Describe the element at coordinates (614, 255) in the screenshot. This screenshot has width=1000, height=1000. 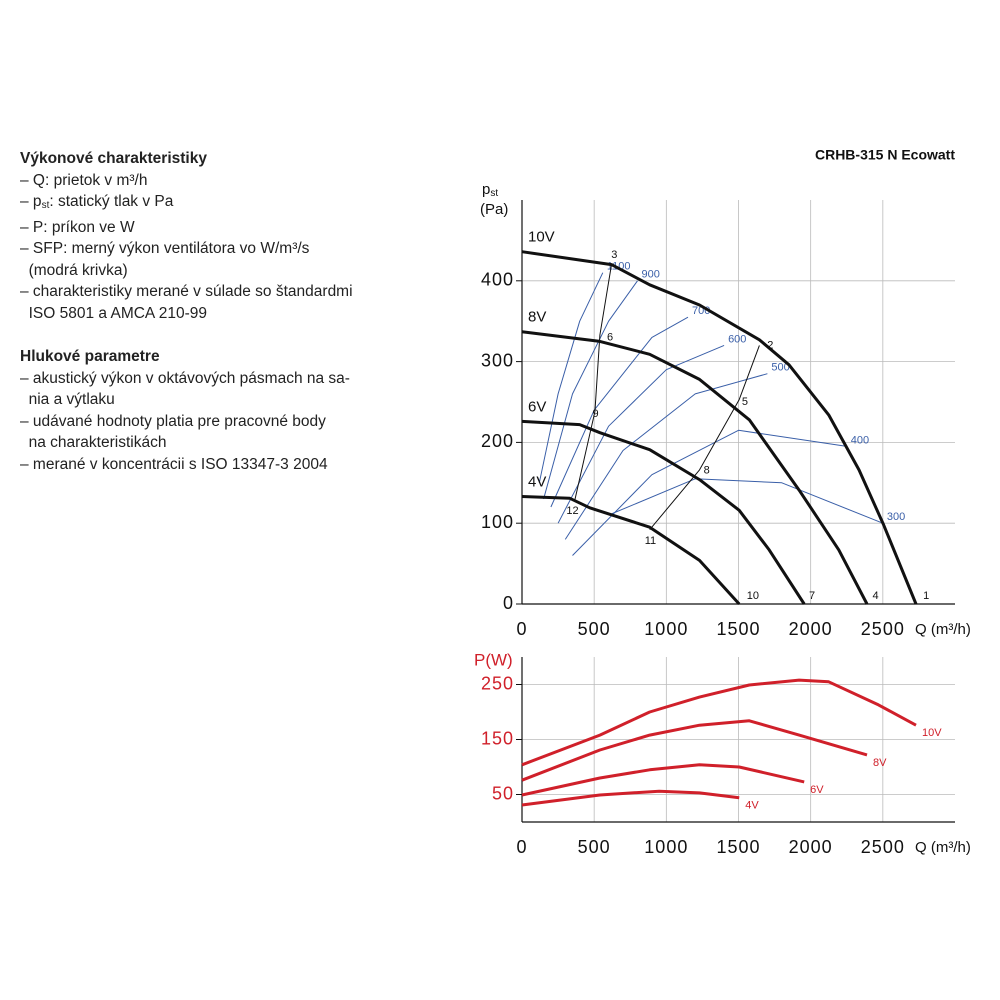
I see `point-label: 3` at that location.